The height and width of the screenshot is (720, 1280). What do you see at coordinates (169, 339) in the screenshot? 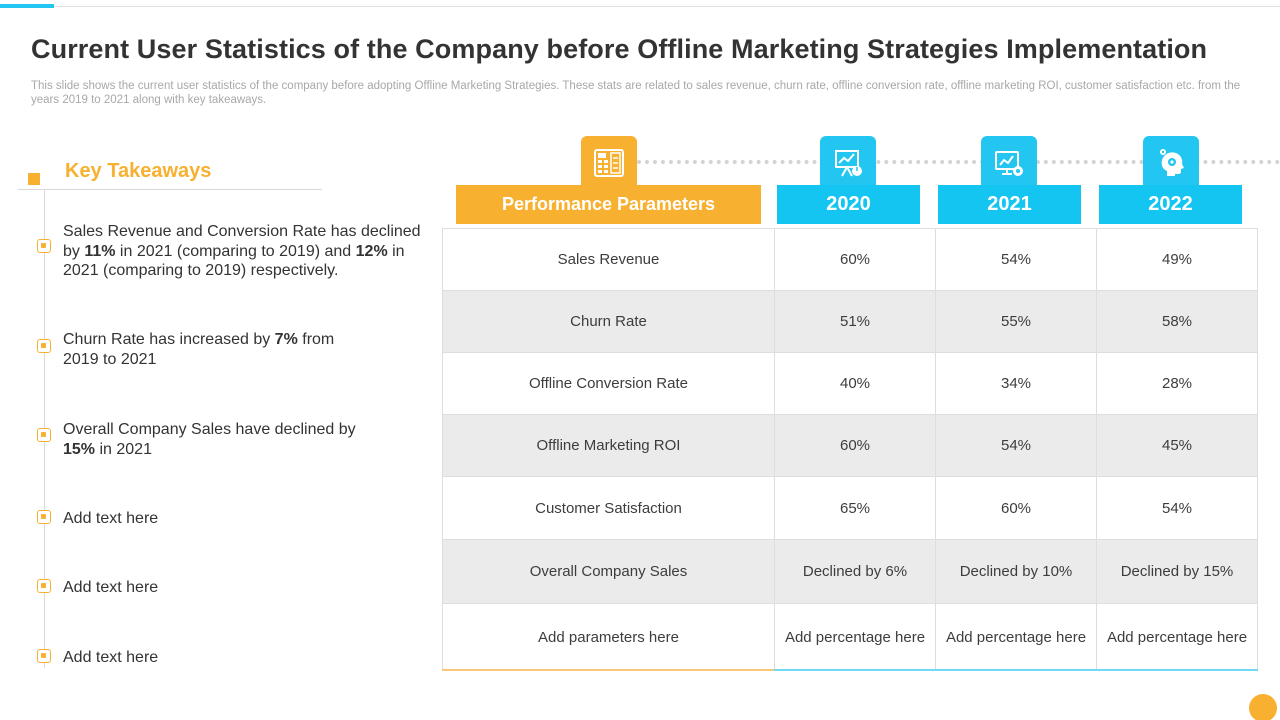
I see `takeaway-text-part: Churn Rate has increased by` at bounding box center [169, 339].